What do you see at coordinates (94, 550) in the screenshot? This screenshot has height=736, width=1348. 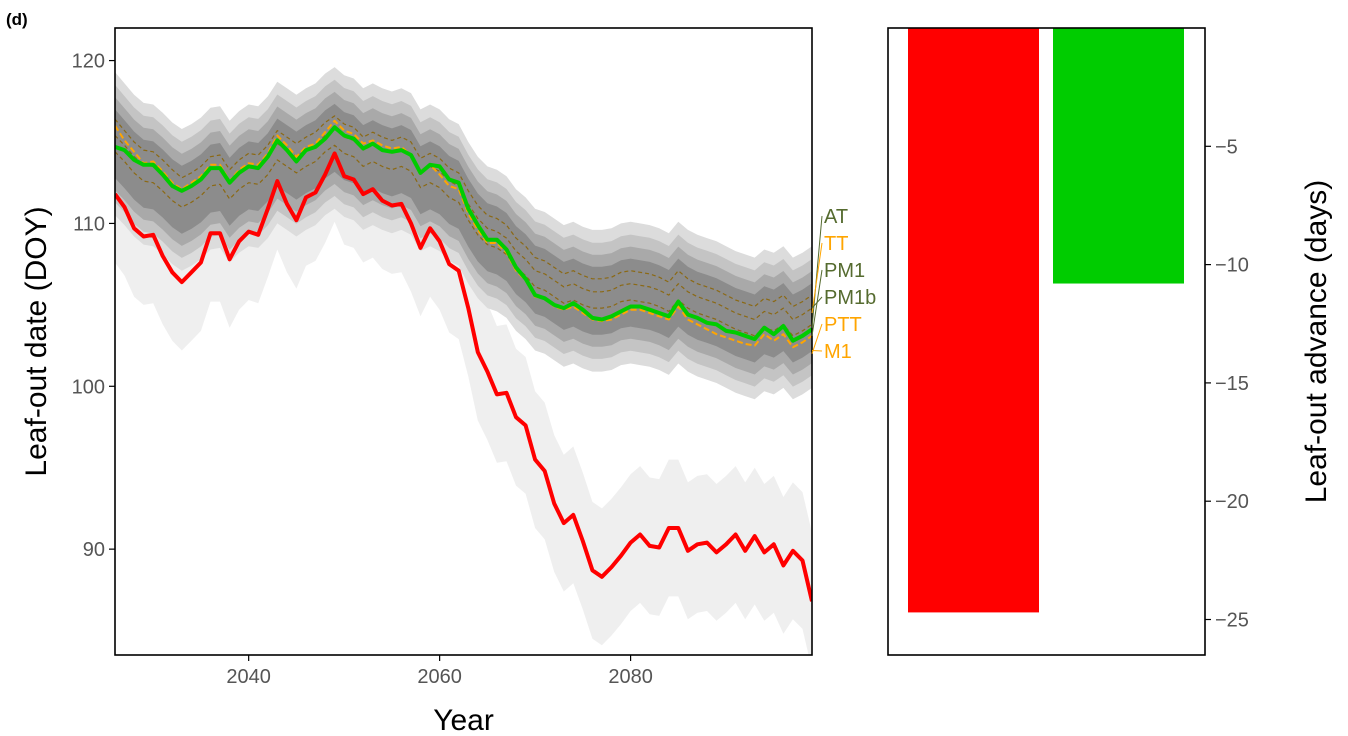 I see `y-tick-label: 90` at bounding box center [94, 550].